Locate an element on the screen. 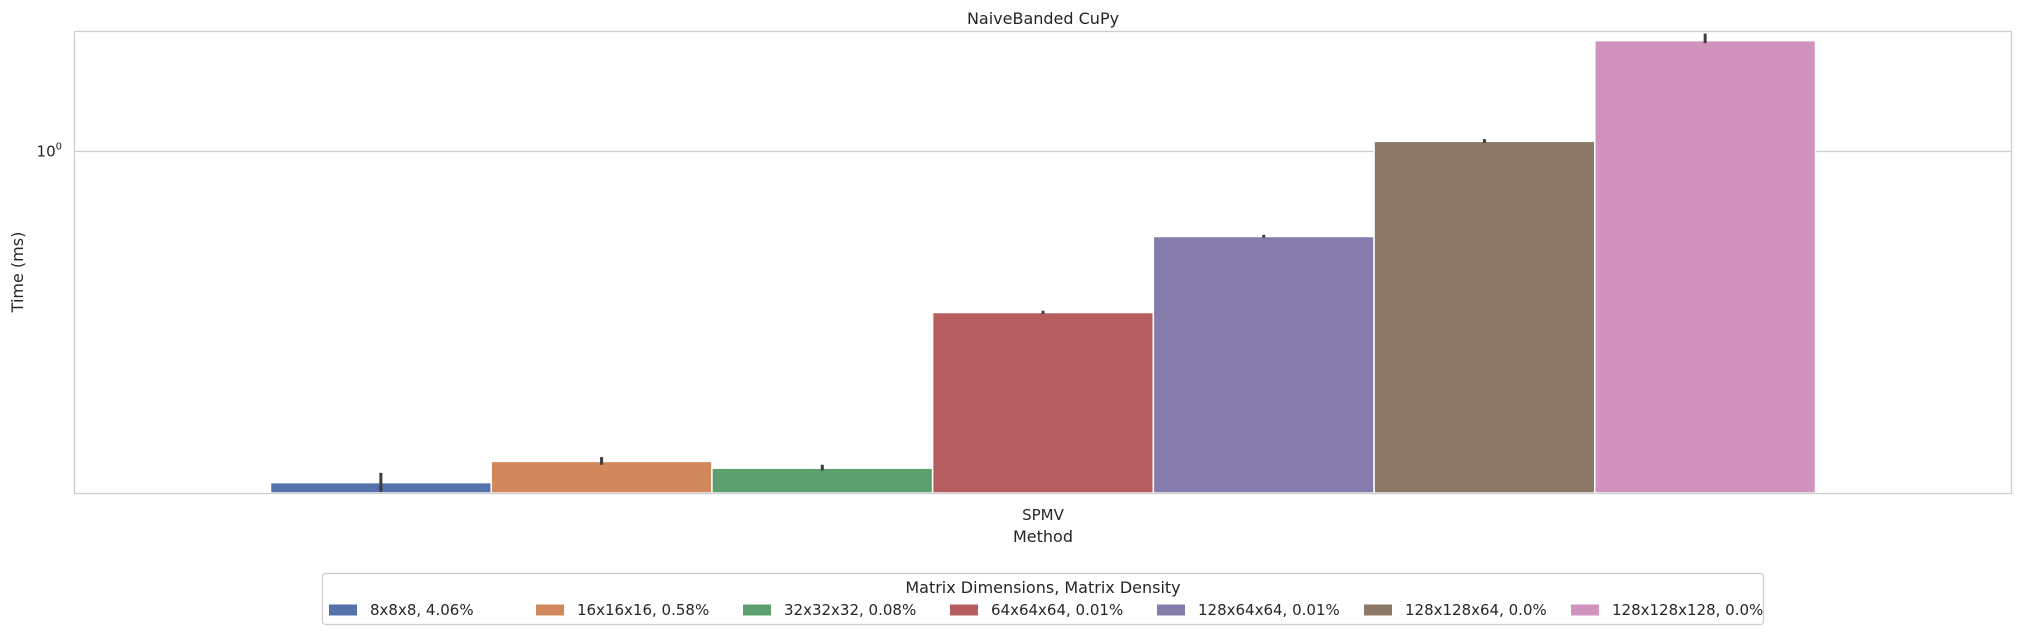 This screenshot has width=2021, height=635. chart-title: NaiveBanded CuPy is located at coordinates (1043, 18).